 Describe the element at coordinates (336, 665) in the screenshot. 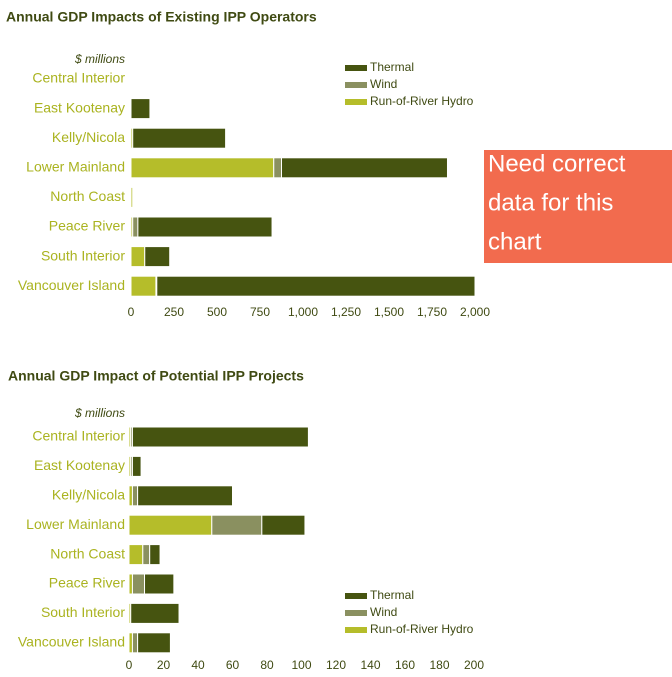

I see `x-tick-label: 120` at that location.